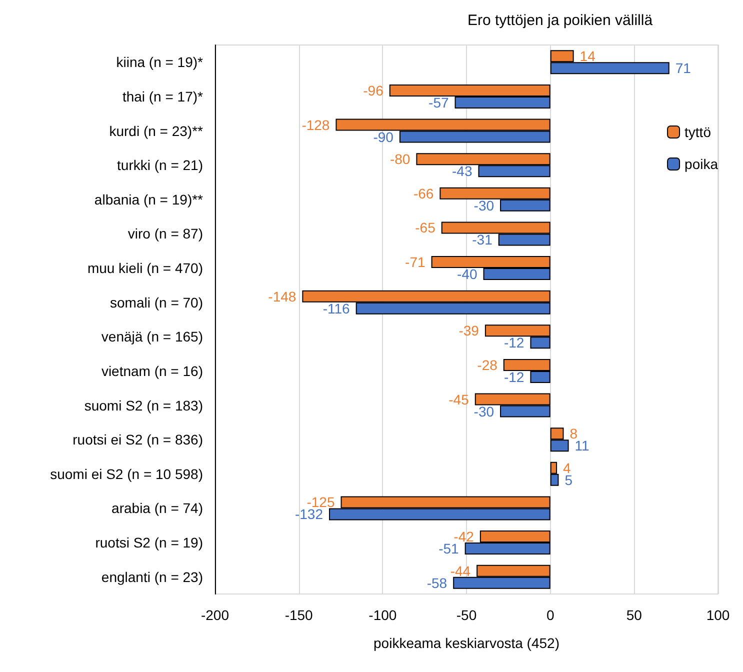 The width and height of the screenshot is (743, 672). What do you see at coordinates (143, 405) in the screenshot?
I see `y-tick-label: suomi S2 (n = 183)` at bounding box center [143, 405].